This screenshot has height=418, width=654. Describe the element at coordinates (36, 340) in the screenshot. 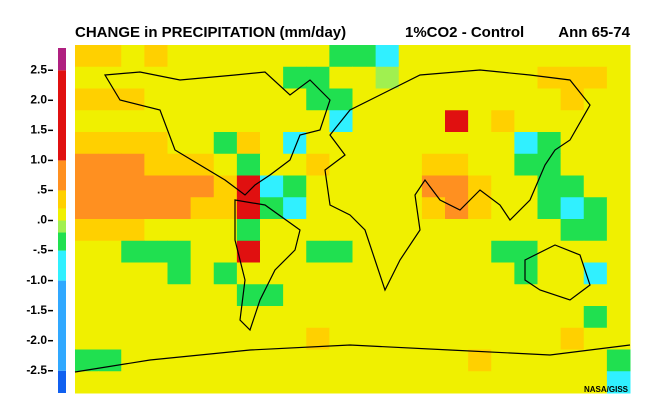

I see `tick-label: -2.0` at that location.